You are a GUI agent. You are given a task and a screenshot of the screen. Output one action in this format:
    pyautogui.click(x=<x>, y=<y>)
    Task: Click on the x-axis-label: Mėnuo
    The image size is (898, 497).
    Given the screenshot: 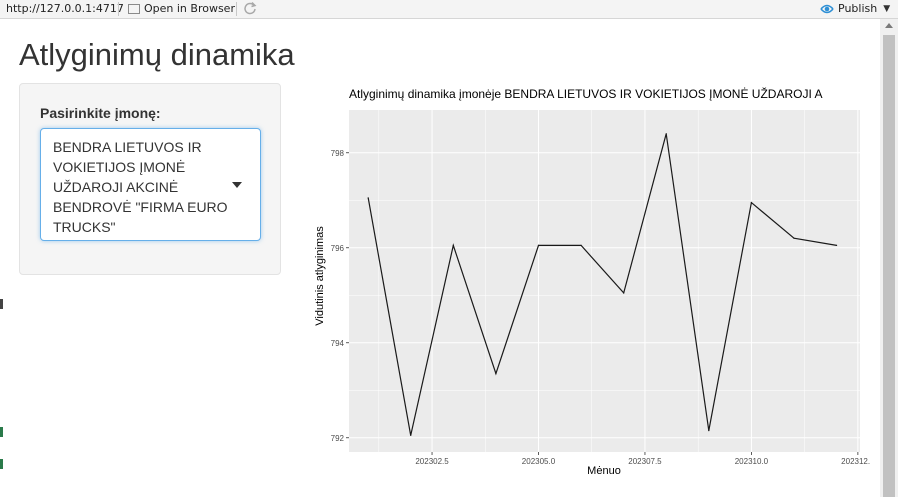 What is the action you would take?
    pyautogui.click(x=604, y=471)
    